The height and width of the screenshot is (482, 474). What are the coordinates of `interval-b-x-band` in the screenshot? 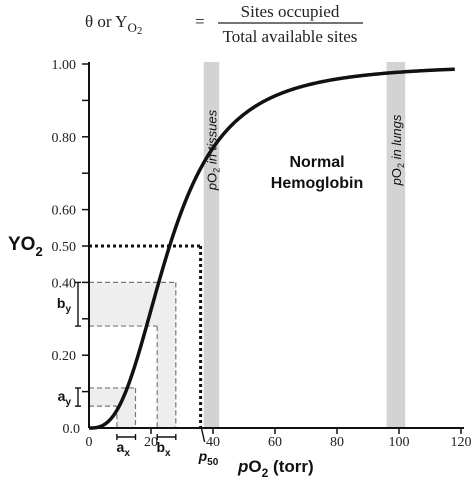 It's located at (166, 355).